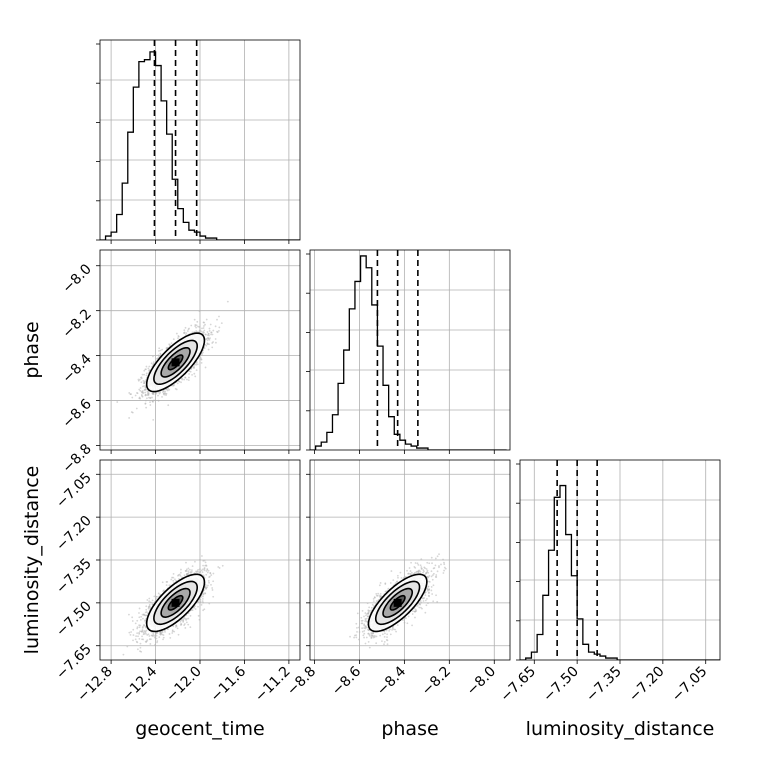 The width and height of the screenshot is (760, 760). What do you see at coordinates (76, 368) in the screenshot?
I see `y-tick-label: −8.4` at bounding box center [76, 368].